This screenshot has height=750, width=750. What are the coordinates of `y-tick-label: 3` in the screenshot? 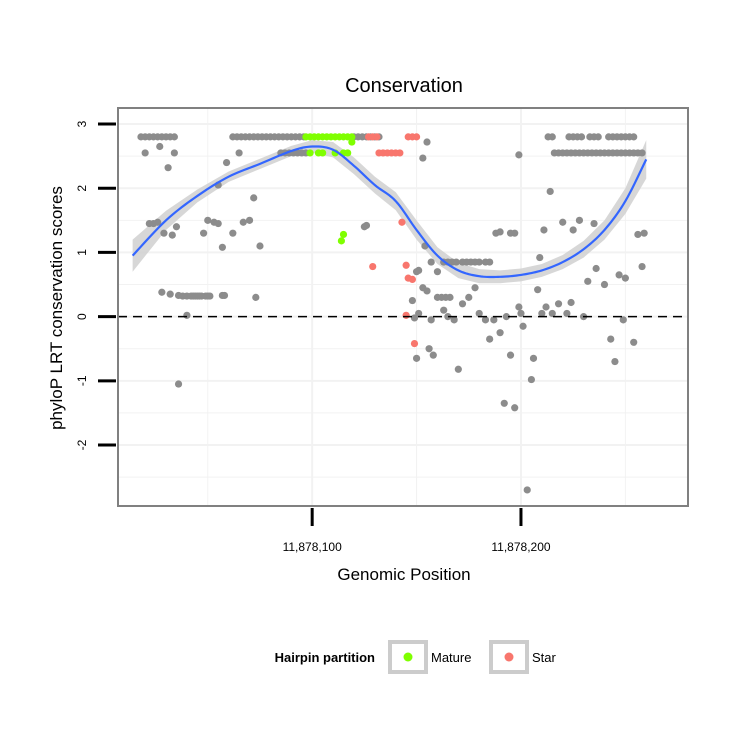 It's located at (82, 123).